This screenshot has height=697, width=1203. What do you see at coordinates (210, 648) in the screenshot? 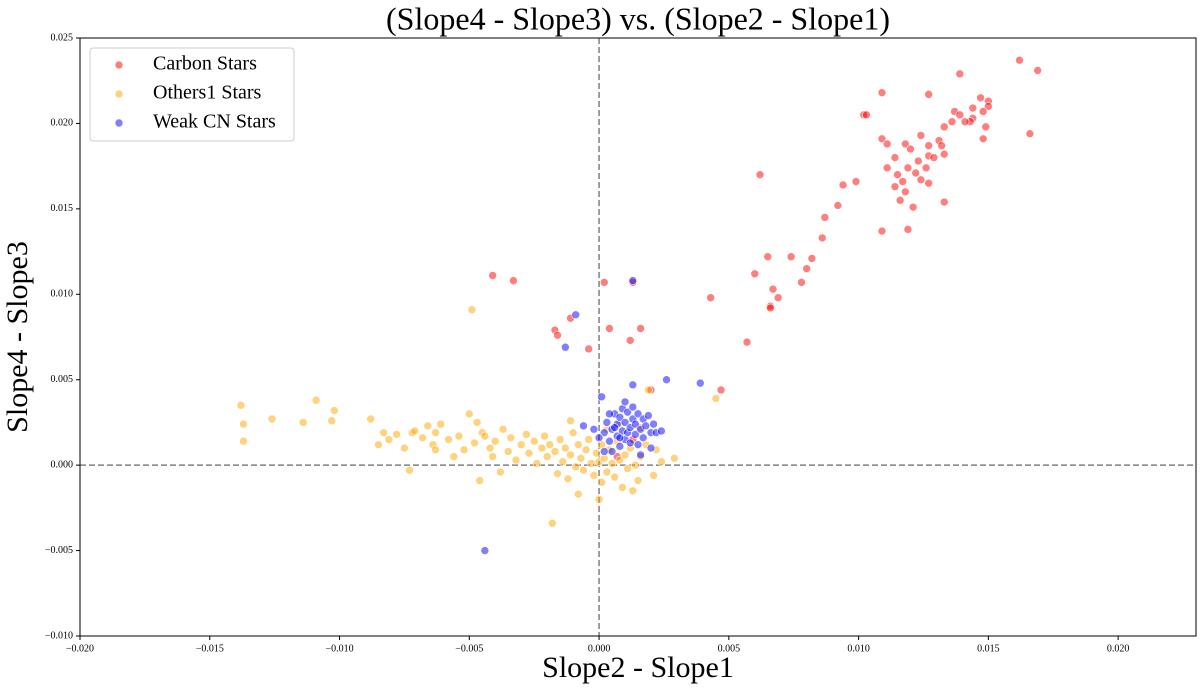
I see `x-tick-label: −0.015` at bounding box center [210, 648].